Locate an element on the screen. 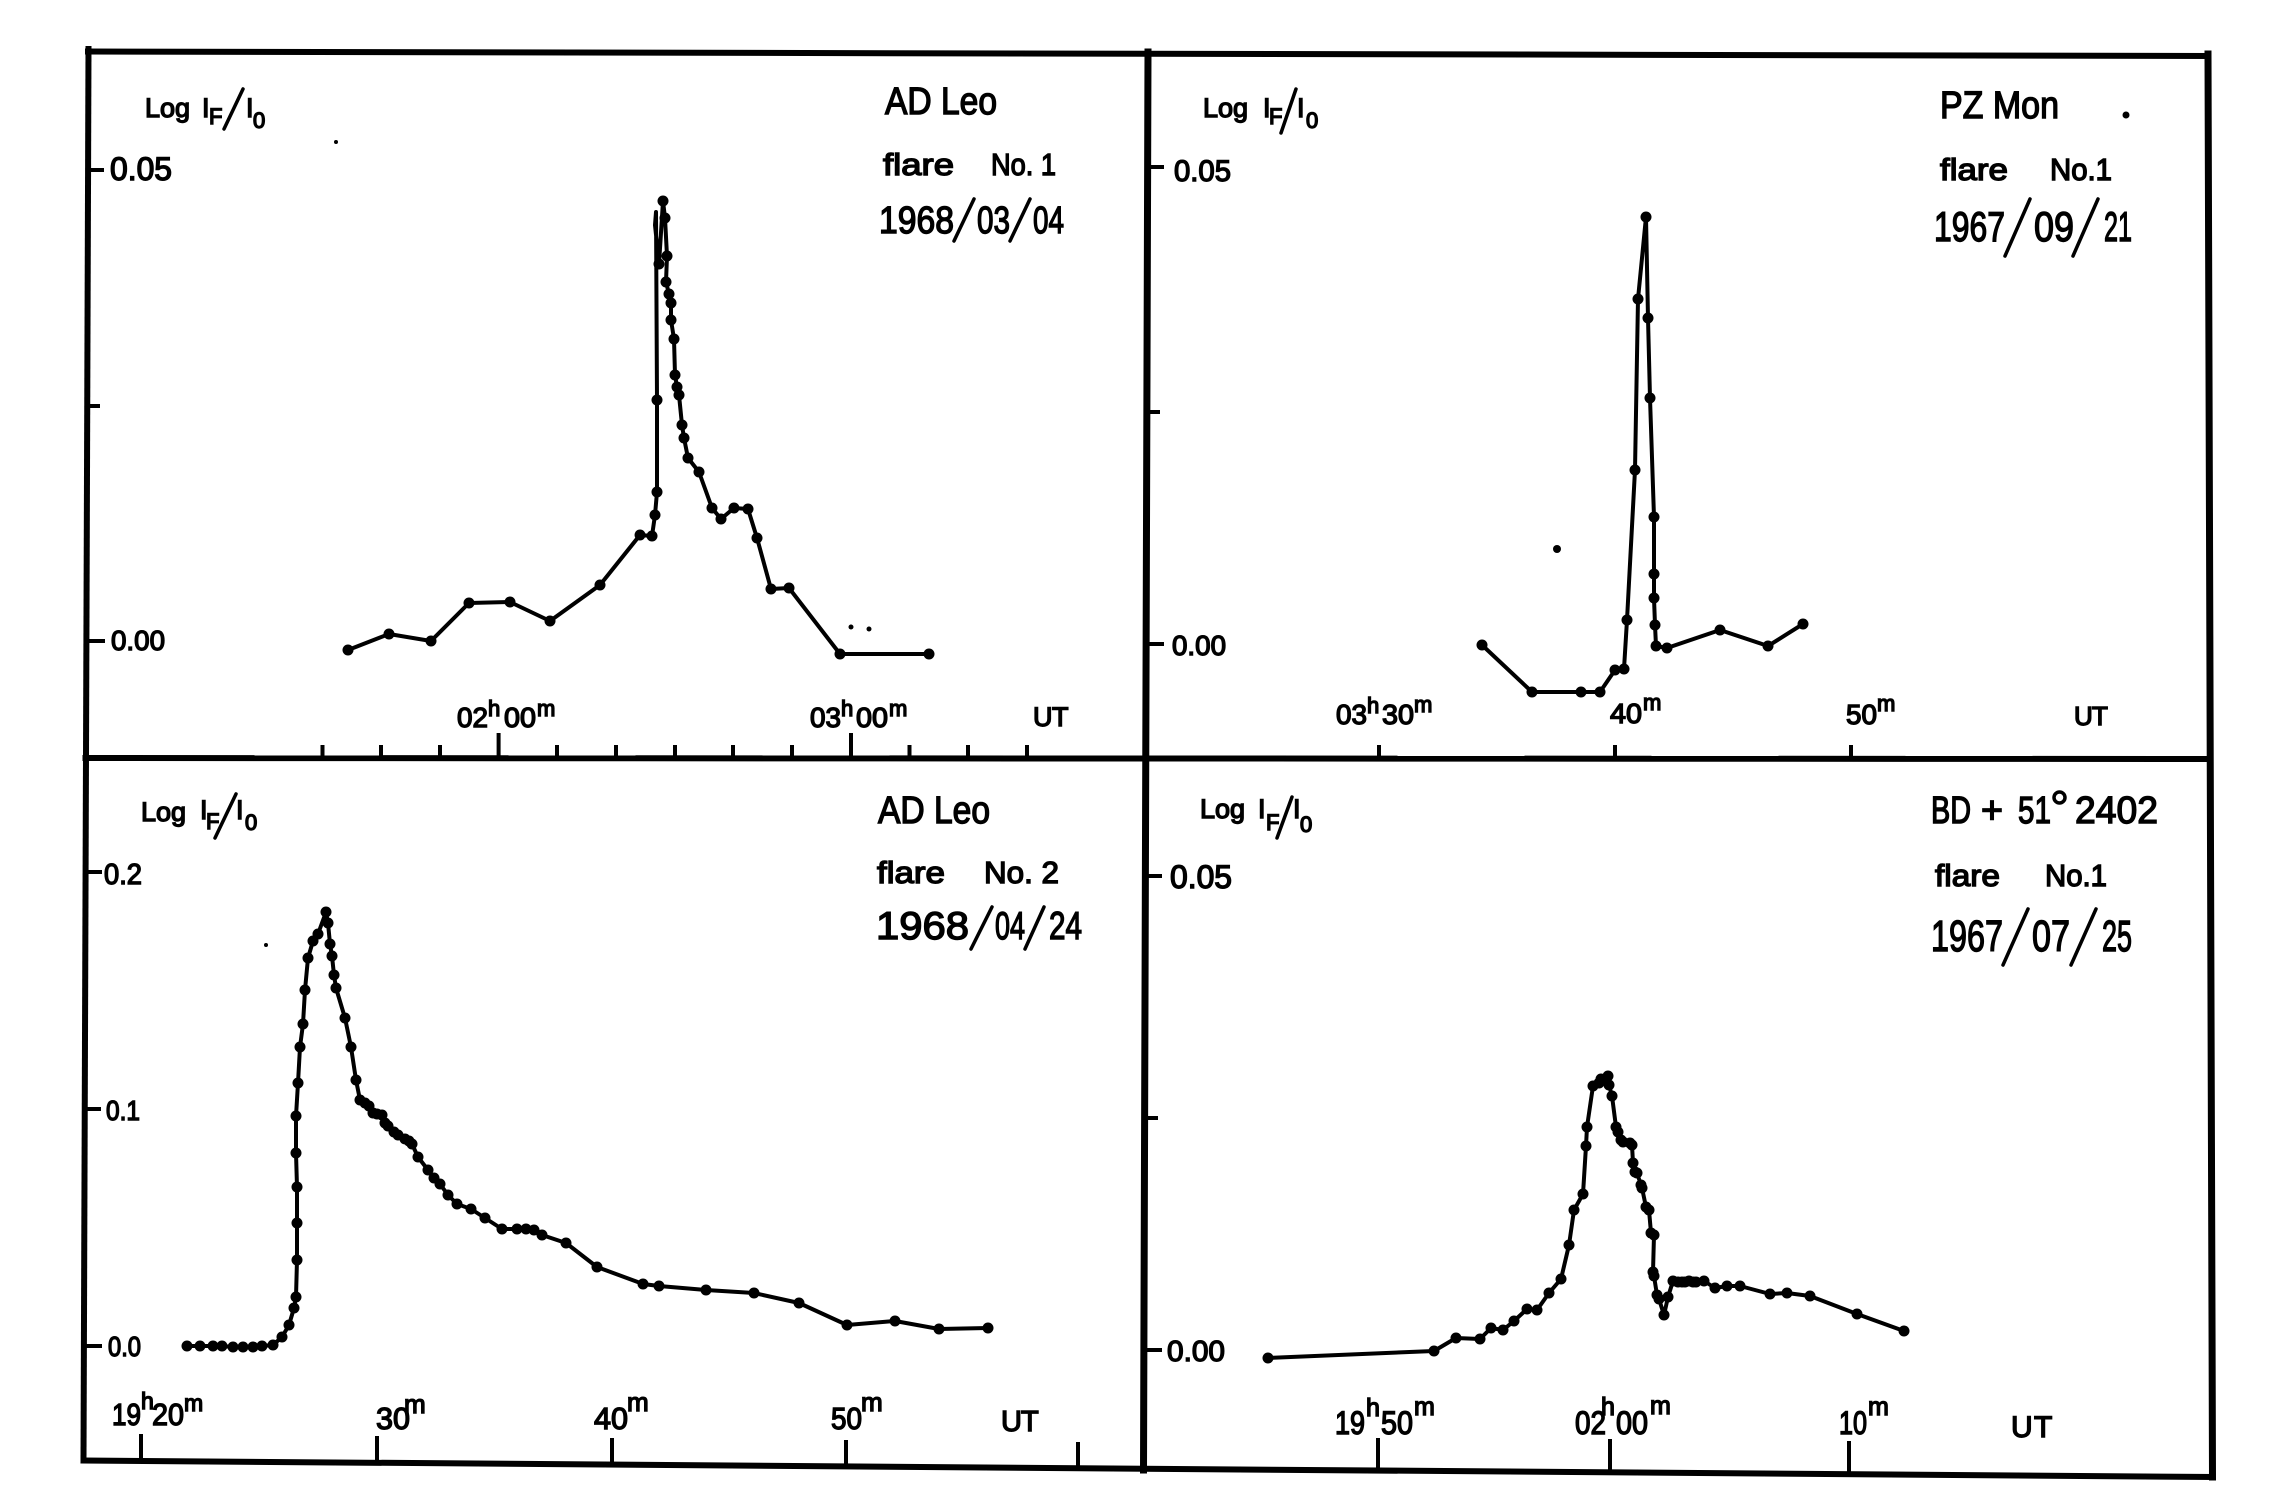 Image resolution: width=2272 pixels, height=1492 pixels. svg-text: BD is located at coordinates (1951, 811).